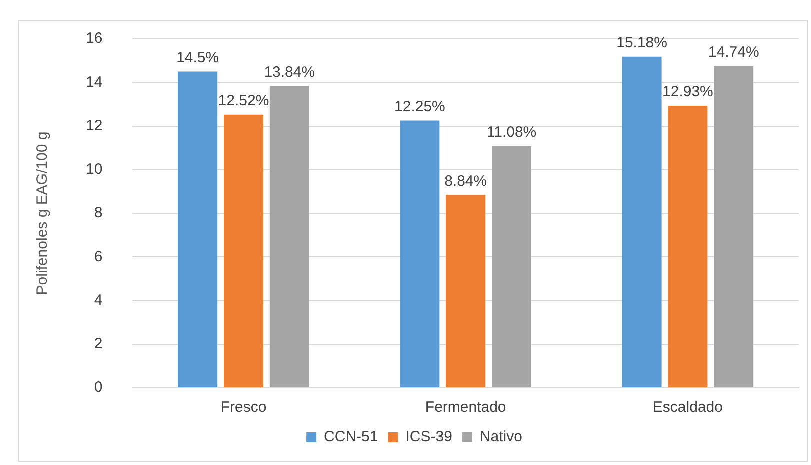 The height and width of the screenshot is (465, 811). I want to click on legend-label: Nativo, so click(501, 437).